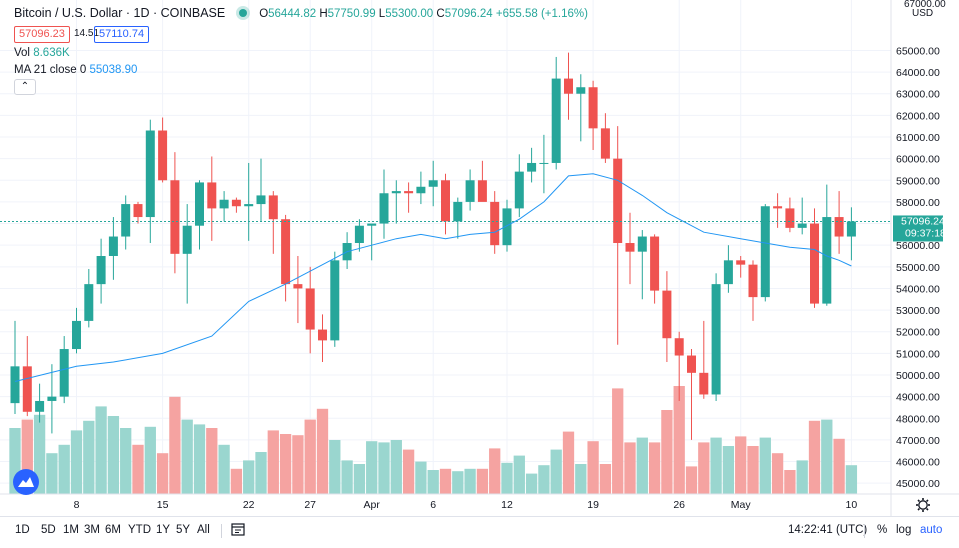  Describe the element at coordinates (904, 530) in the screenshot. I see `log-scale-toggle: log` at that location.